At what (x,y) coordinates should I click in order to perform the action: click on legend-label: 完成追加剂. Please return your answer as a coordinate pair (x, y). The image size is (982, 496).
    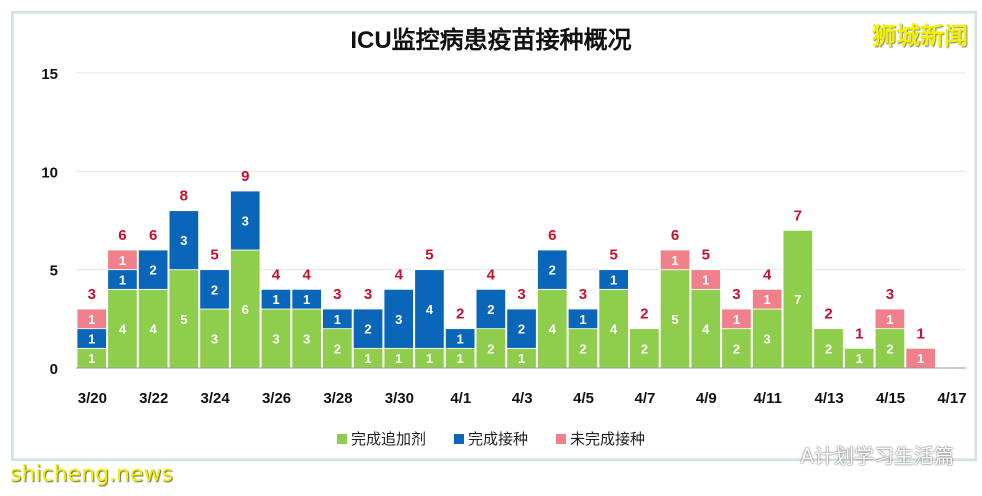
    Looking at the image, I should click on (388, 439).